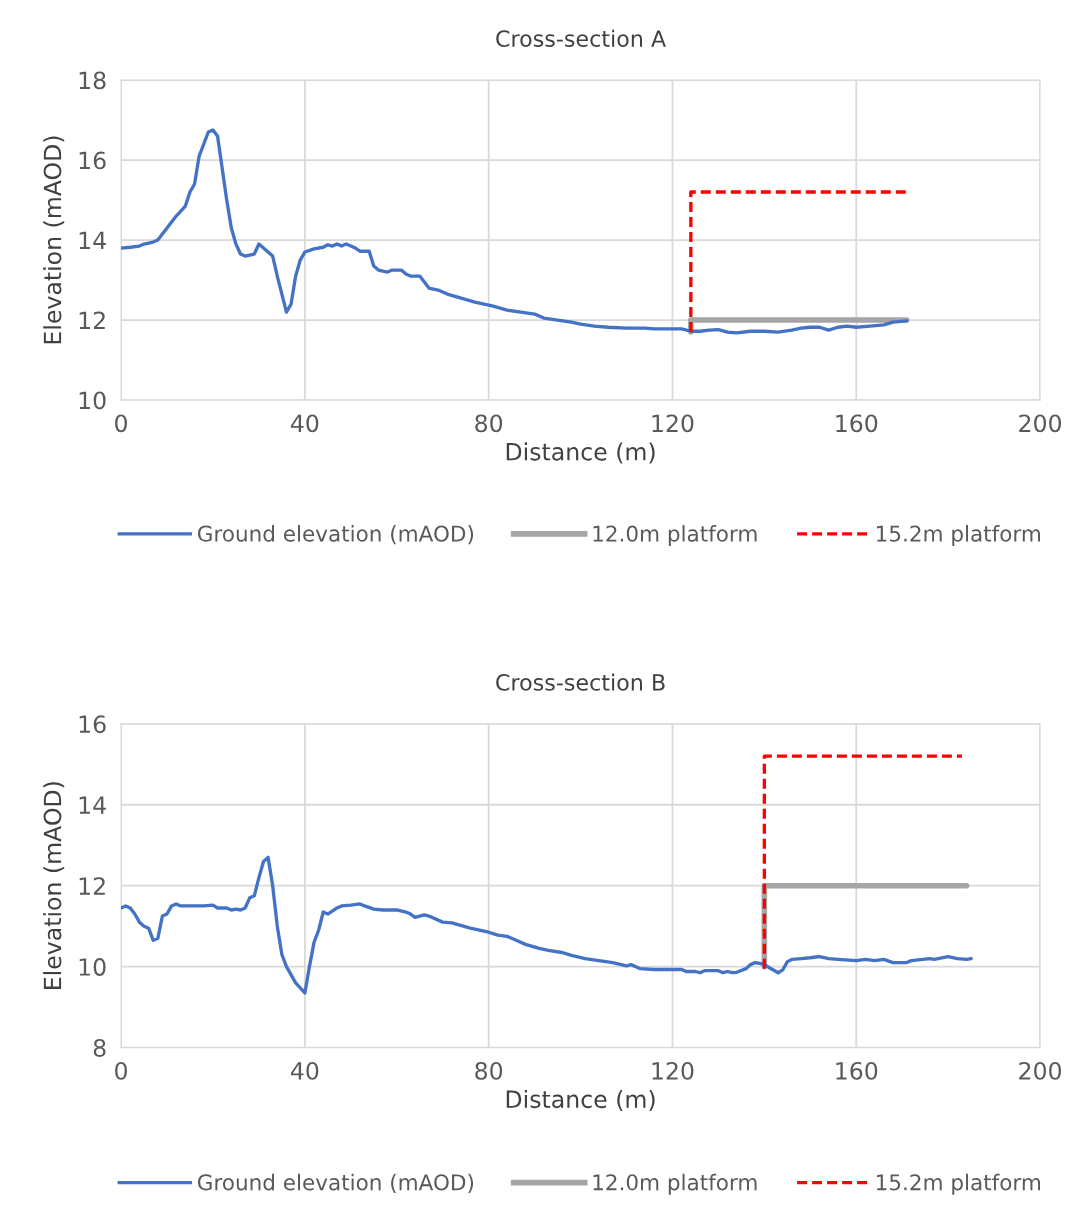 The image size is (1074, 1231). Describe the element at coordinates (99, 1048) in the screenshot. I see `y-tick-label: 8` at that location.